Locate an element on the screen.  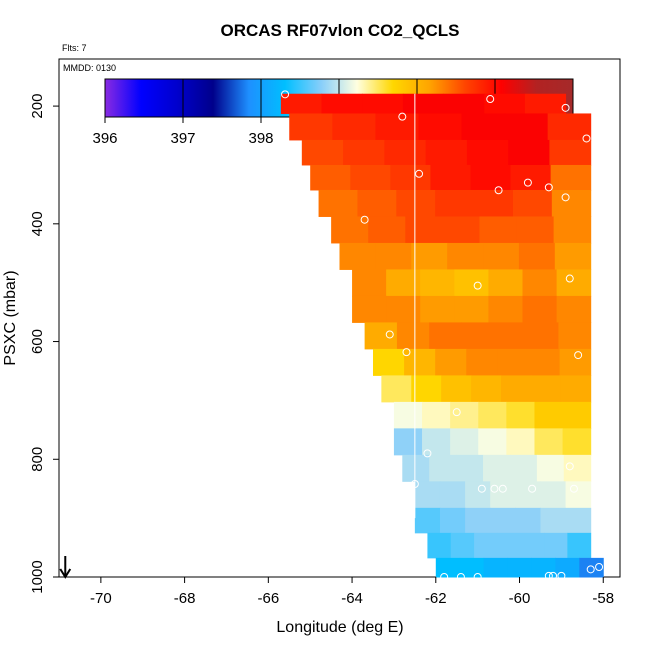
x-tick-label: -60 is located at coordinates (520, 598).